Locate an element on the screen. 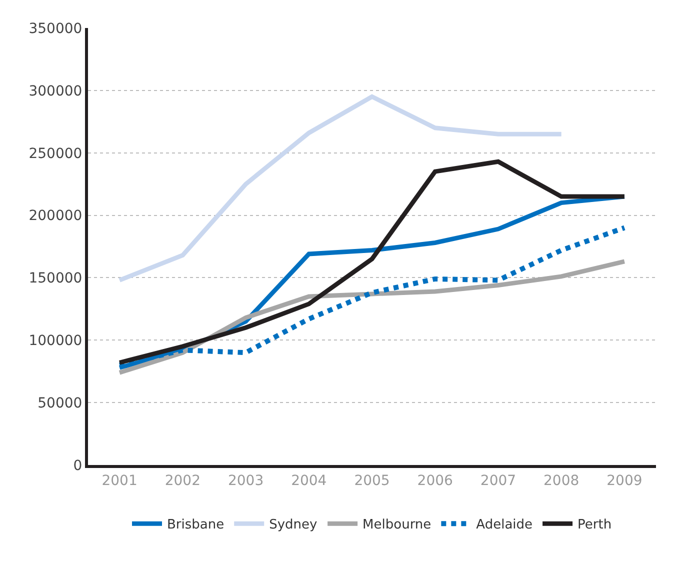  legend-label: Brisbane is located at coordinates (195, 525).